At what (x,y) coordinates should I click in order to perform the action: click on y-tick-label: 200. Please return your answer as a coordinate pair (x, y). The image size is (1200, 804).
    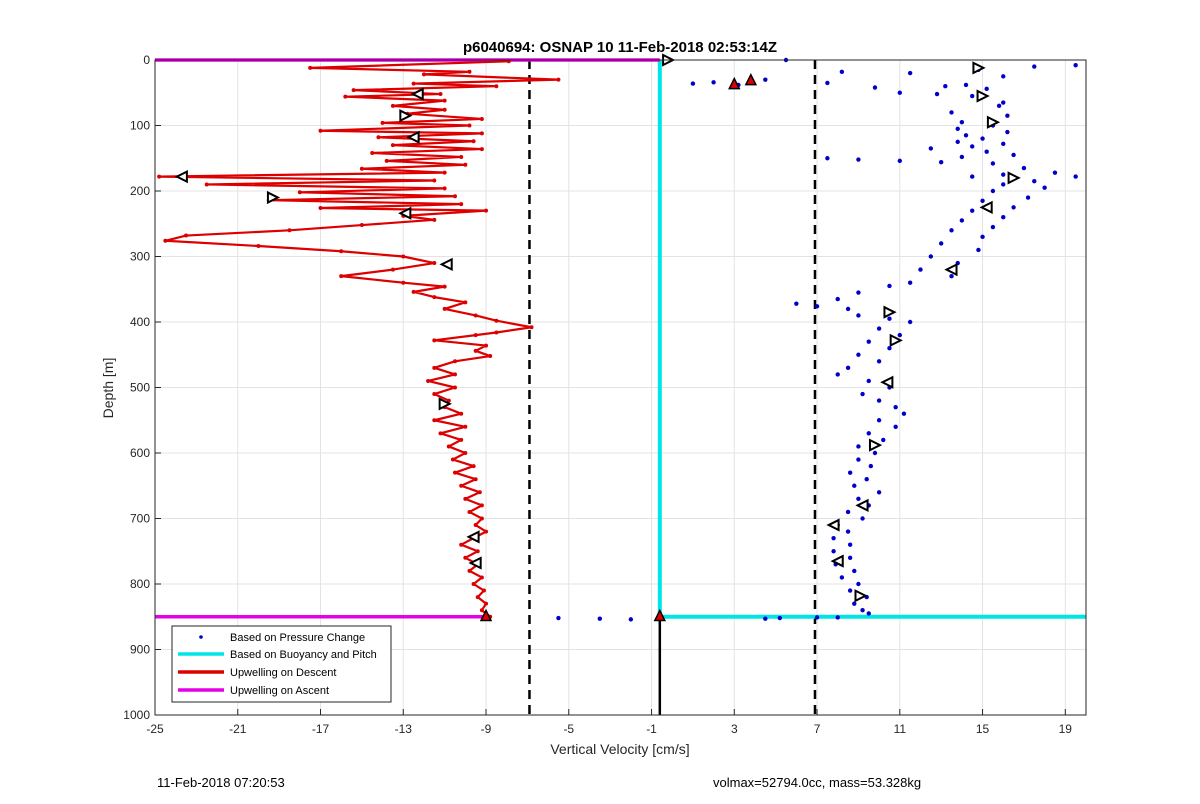
    Looking at the image, I should click on (140, 191).